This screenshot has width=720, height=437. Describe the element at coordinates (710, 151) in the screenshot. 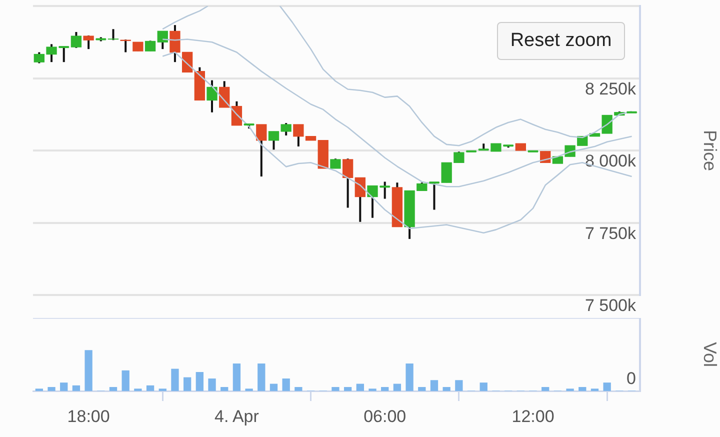

I see `y-axis-title: Price` at that location.